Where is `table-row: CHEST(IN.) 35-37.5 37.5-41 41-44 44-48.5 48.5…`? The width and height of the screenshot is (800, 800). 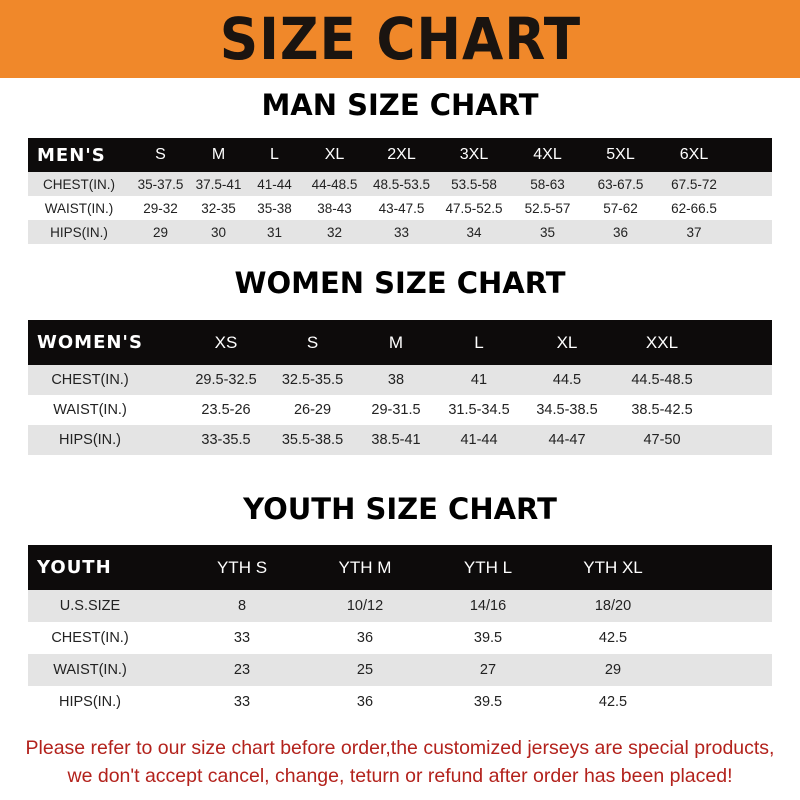
table-row: CHEST(IN.) 35-37.5 37.5-41 41-44 44-48.5 48.5… is located at coordinates (400, 184).